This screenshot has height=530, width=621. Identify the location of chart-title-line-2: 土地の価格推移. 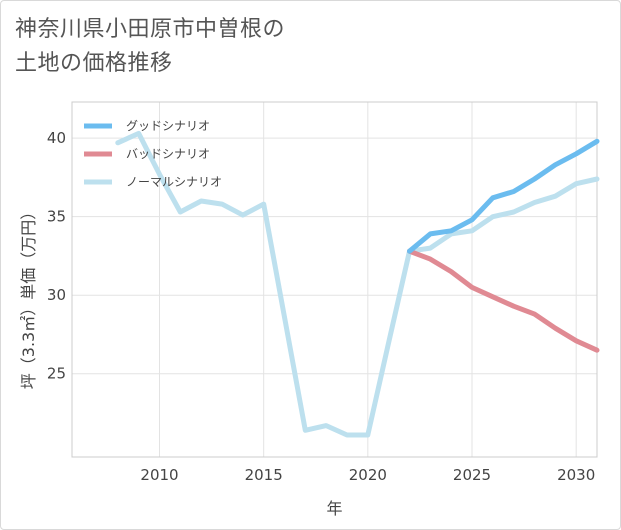
(94, 63).